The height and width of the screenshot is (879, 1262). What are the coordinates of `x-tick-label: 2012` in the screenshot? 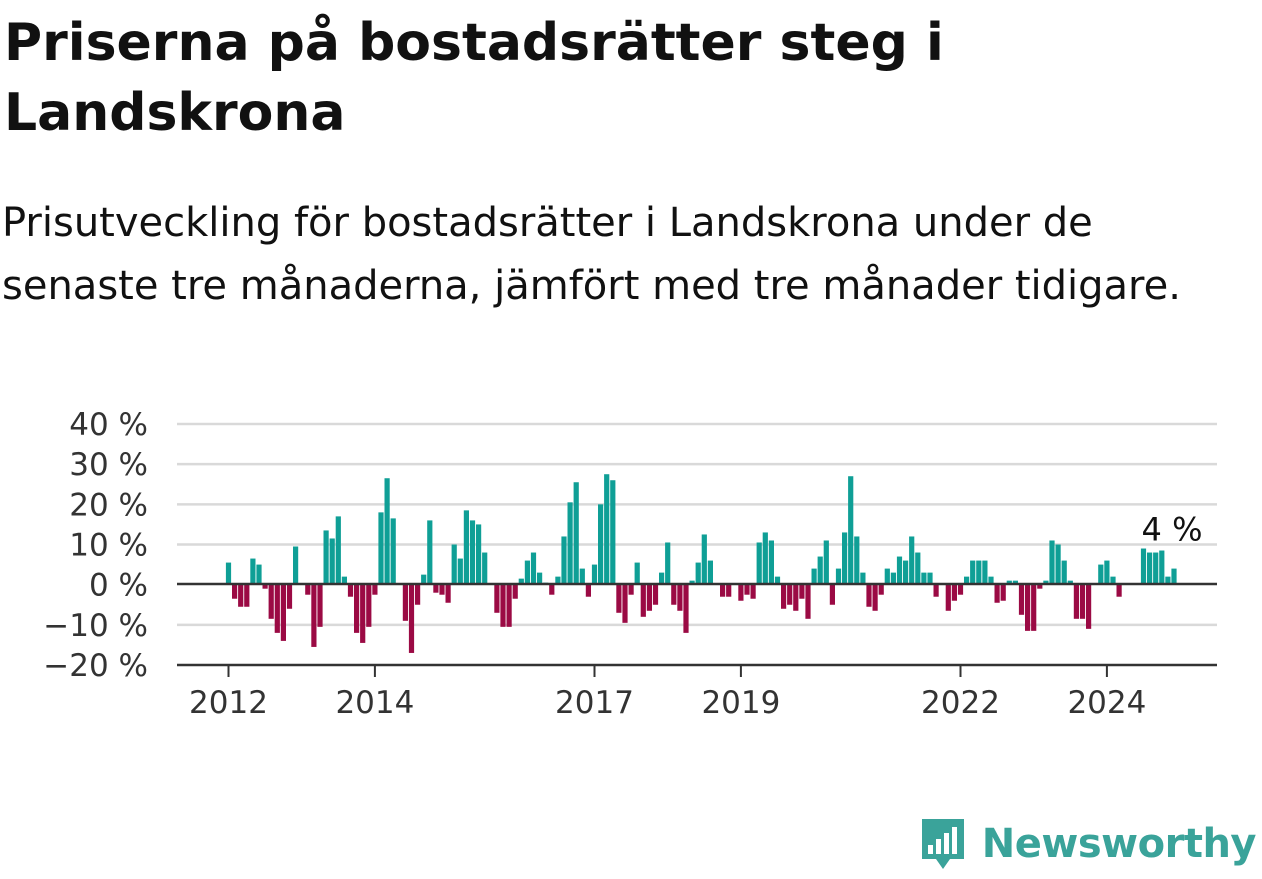 It's located at (228, 703).